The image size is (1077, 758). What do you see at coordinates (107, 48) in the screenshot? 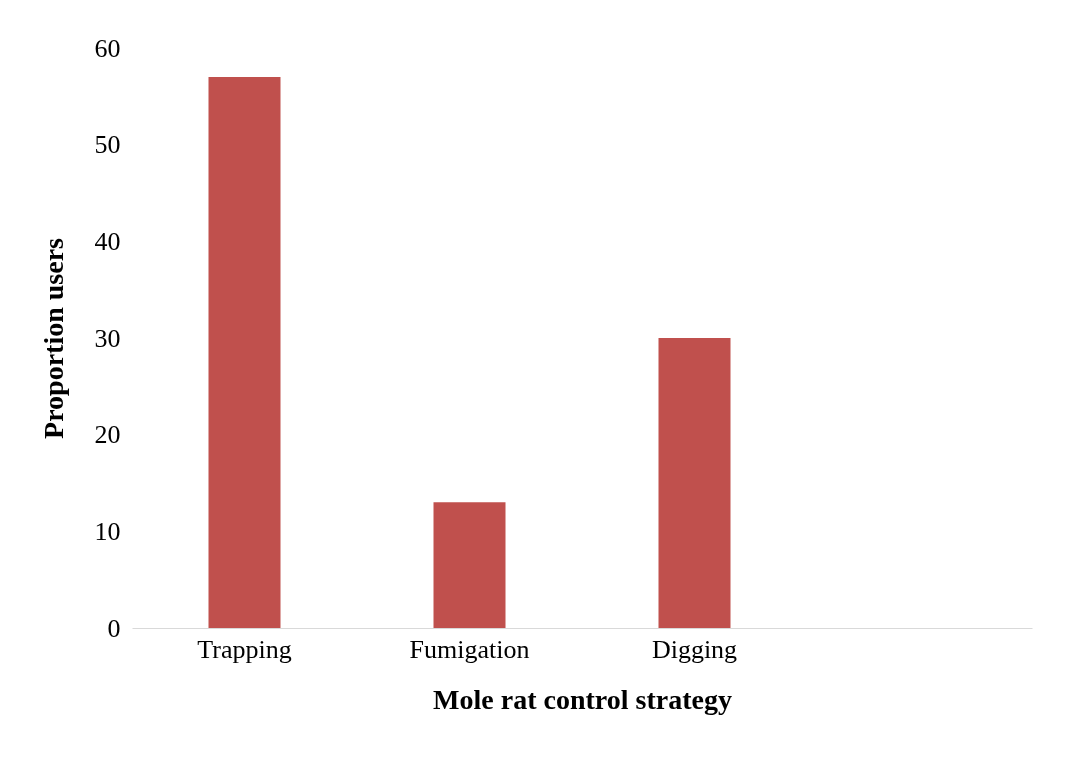
I see `y-tick-label: 60` at bounding box center [107, 48].